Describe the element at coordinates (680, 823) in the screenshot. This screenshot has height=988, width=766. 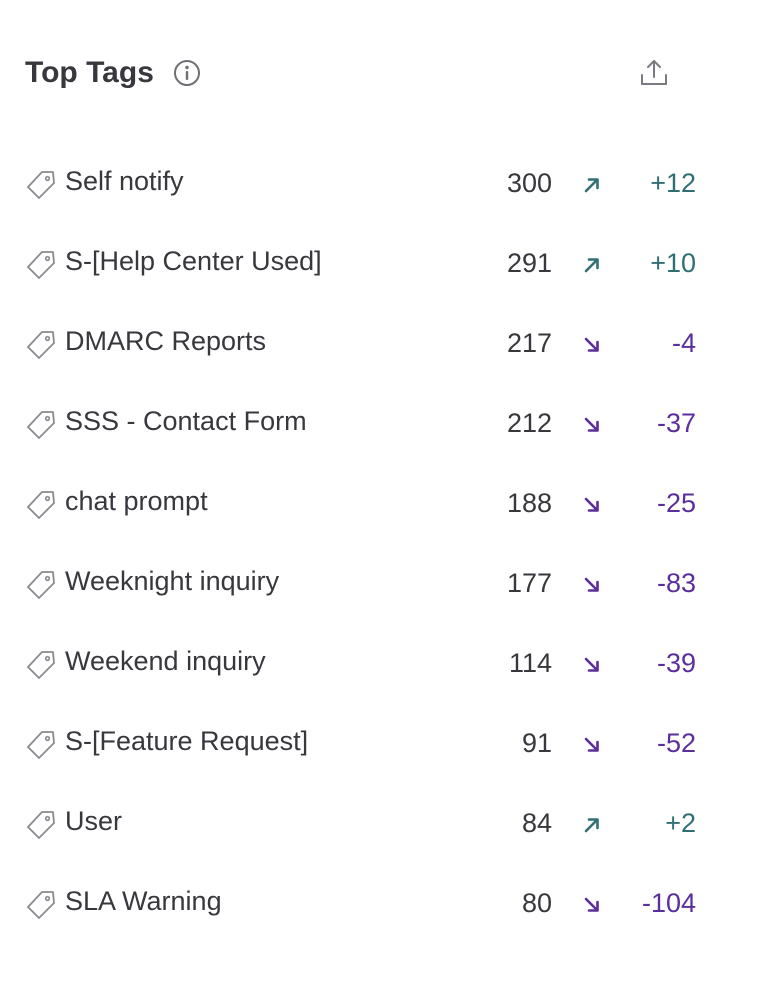
I see `tag-delta: +2` at that location.